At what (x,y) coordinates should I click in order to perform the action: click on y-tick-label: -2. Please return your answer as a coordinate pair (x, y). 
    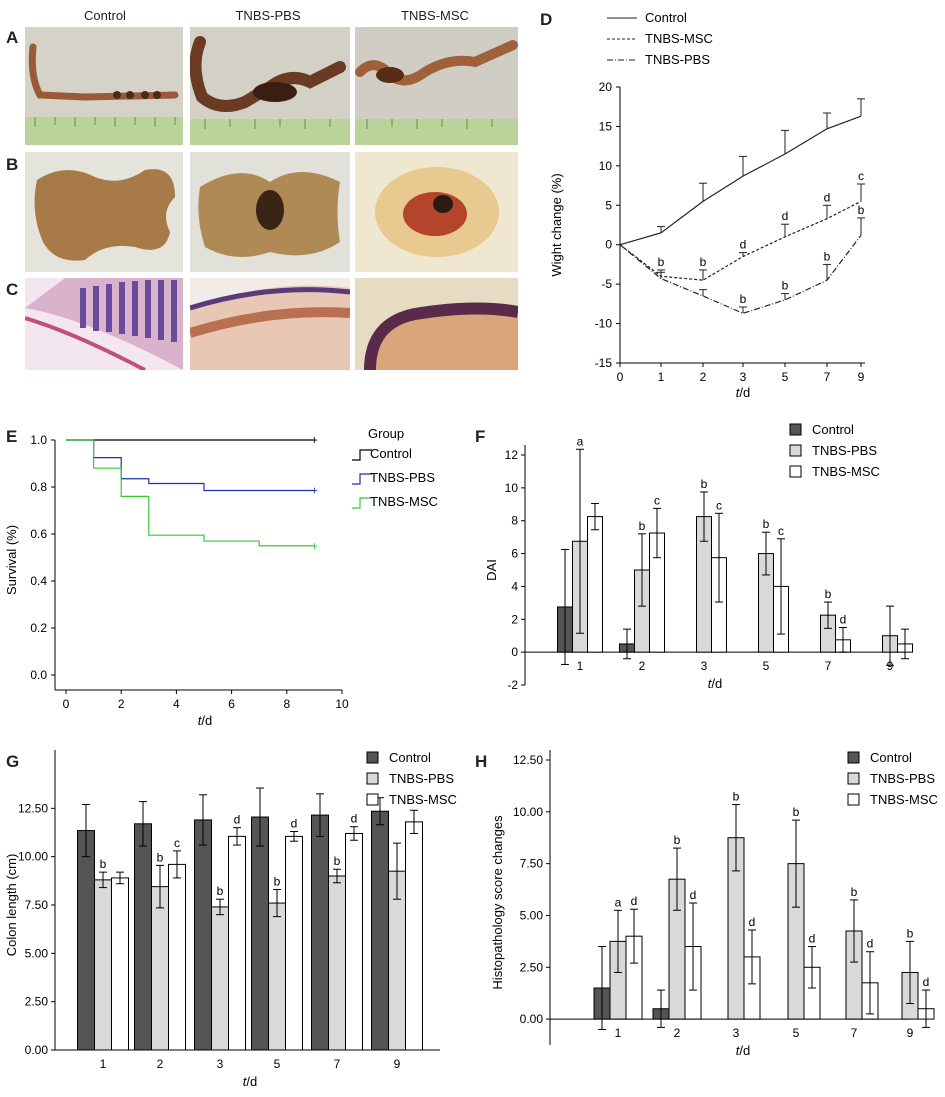
    Looking at the image, I should click on (512, 685).